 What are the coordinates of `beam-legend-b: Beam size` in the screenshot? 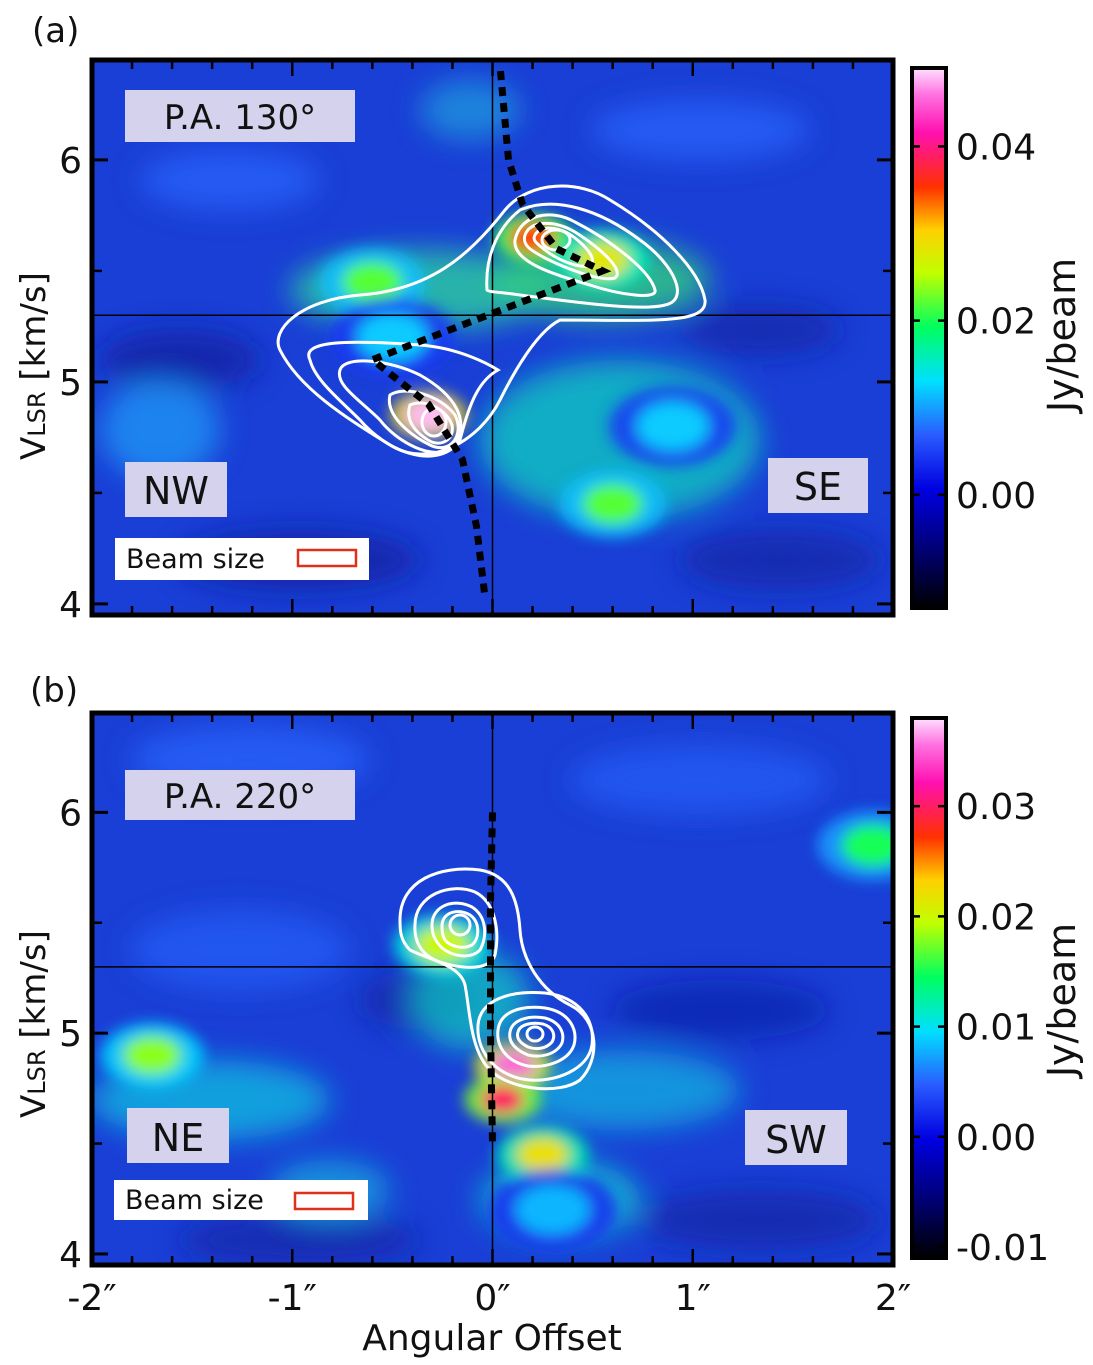 It's located at (241, 1200).